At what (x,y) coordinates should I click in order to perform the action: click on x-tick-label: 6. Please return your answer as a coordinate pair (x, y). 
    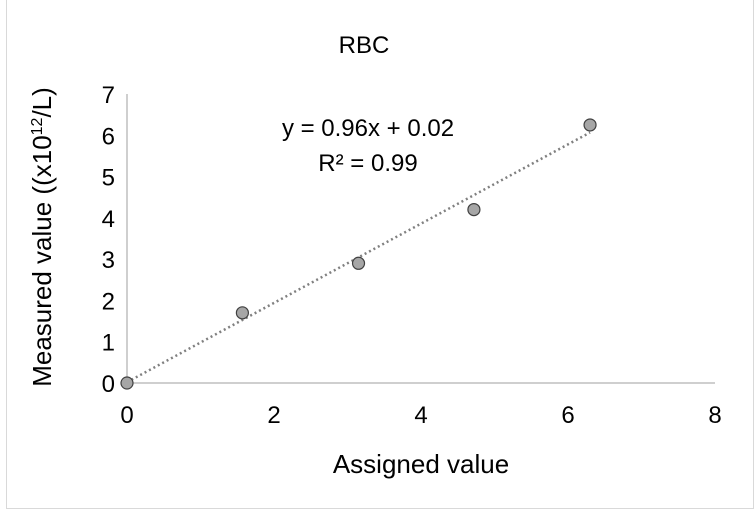
    Looking at the image, I should click on (567, 415).